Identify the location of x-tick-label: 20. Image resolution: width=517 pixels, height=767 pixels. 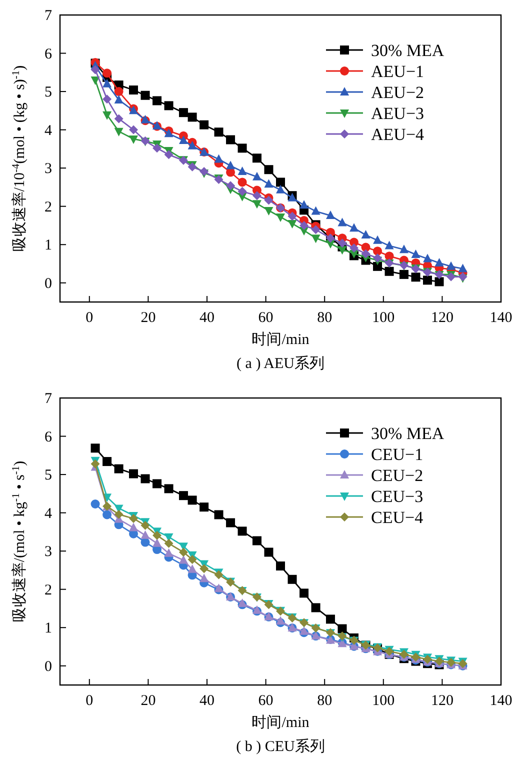
(148, 318).